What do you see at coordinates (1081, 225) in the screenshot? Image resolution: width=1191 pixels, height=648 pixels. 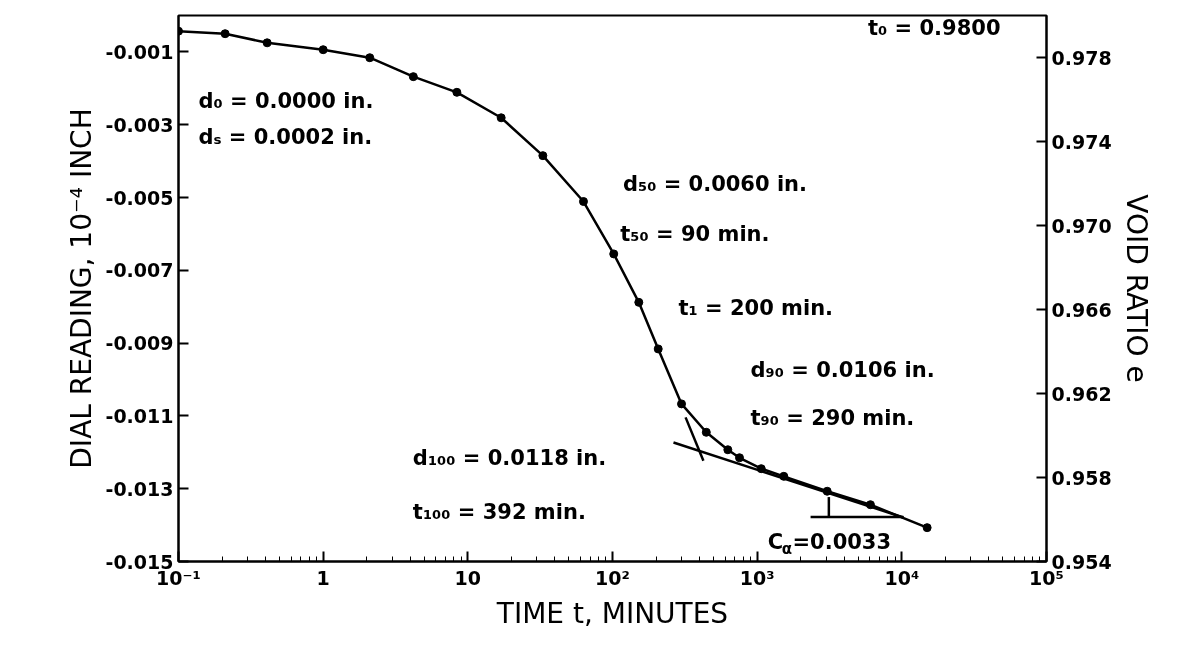 I see `y2-tick-label: 0.970` at bounding box center [1081, 225].